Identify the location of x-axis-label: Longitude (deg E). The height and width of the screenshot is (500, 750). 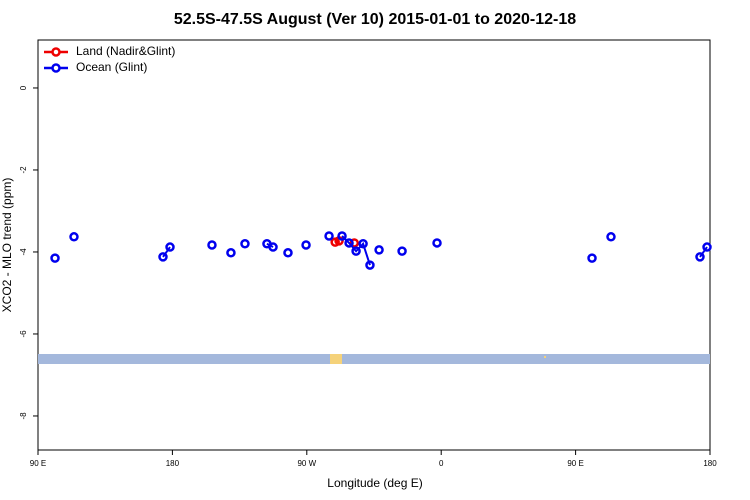
(374, 483).